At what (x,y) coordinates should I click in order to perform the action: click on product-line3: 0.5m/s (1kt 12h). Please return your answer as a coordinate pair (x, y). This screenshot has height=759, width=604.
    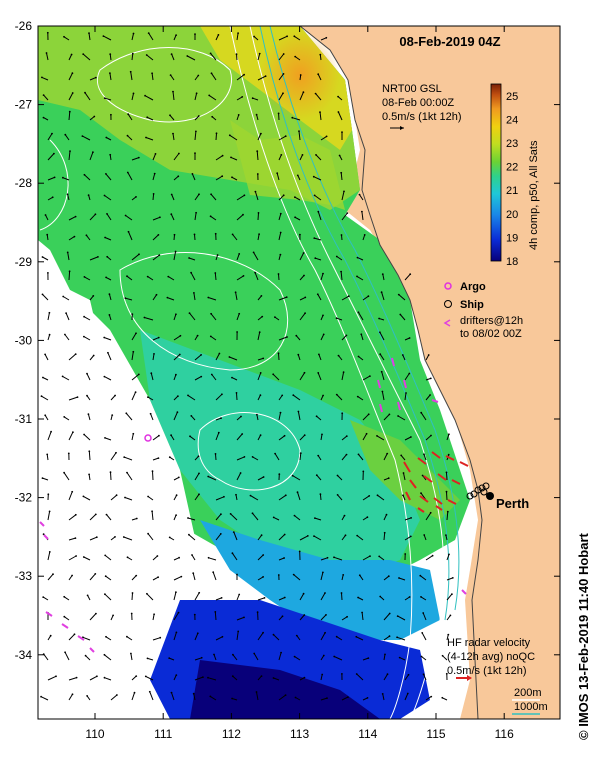
    Looking at the image, I should click on (421, 117).